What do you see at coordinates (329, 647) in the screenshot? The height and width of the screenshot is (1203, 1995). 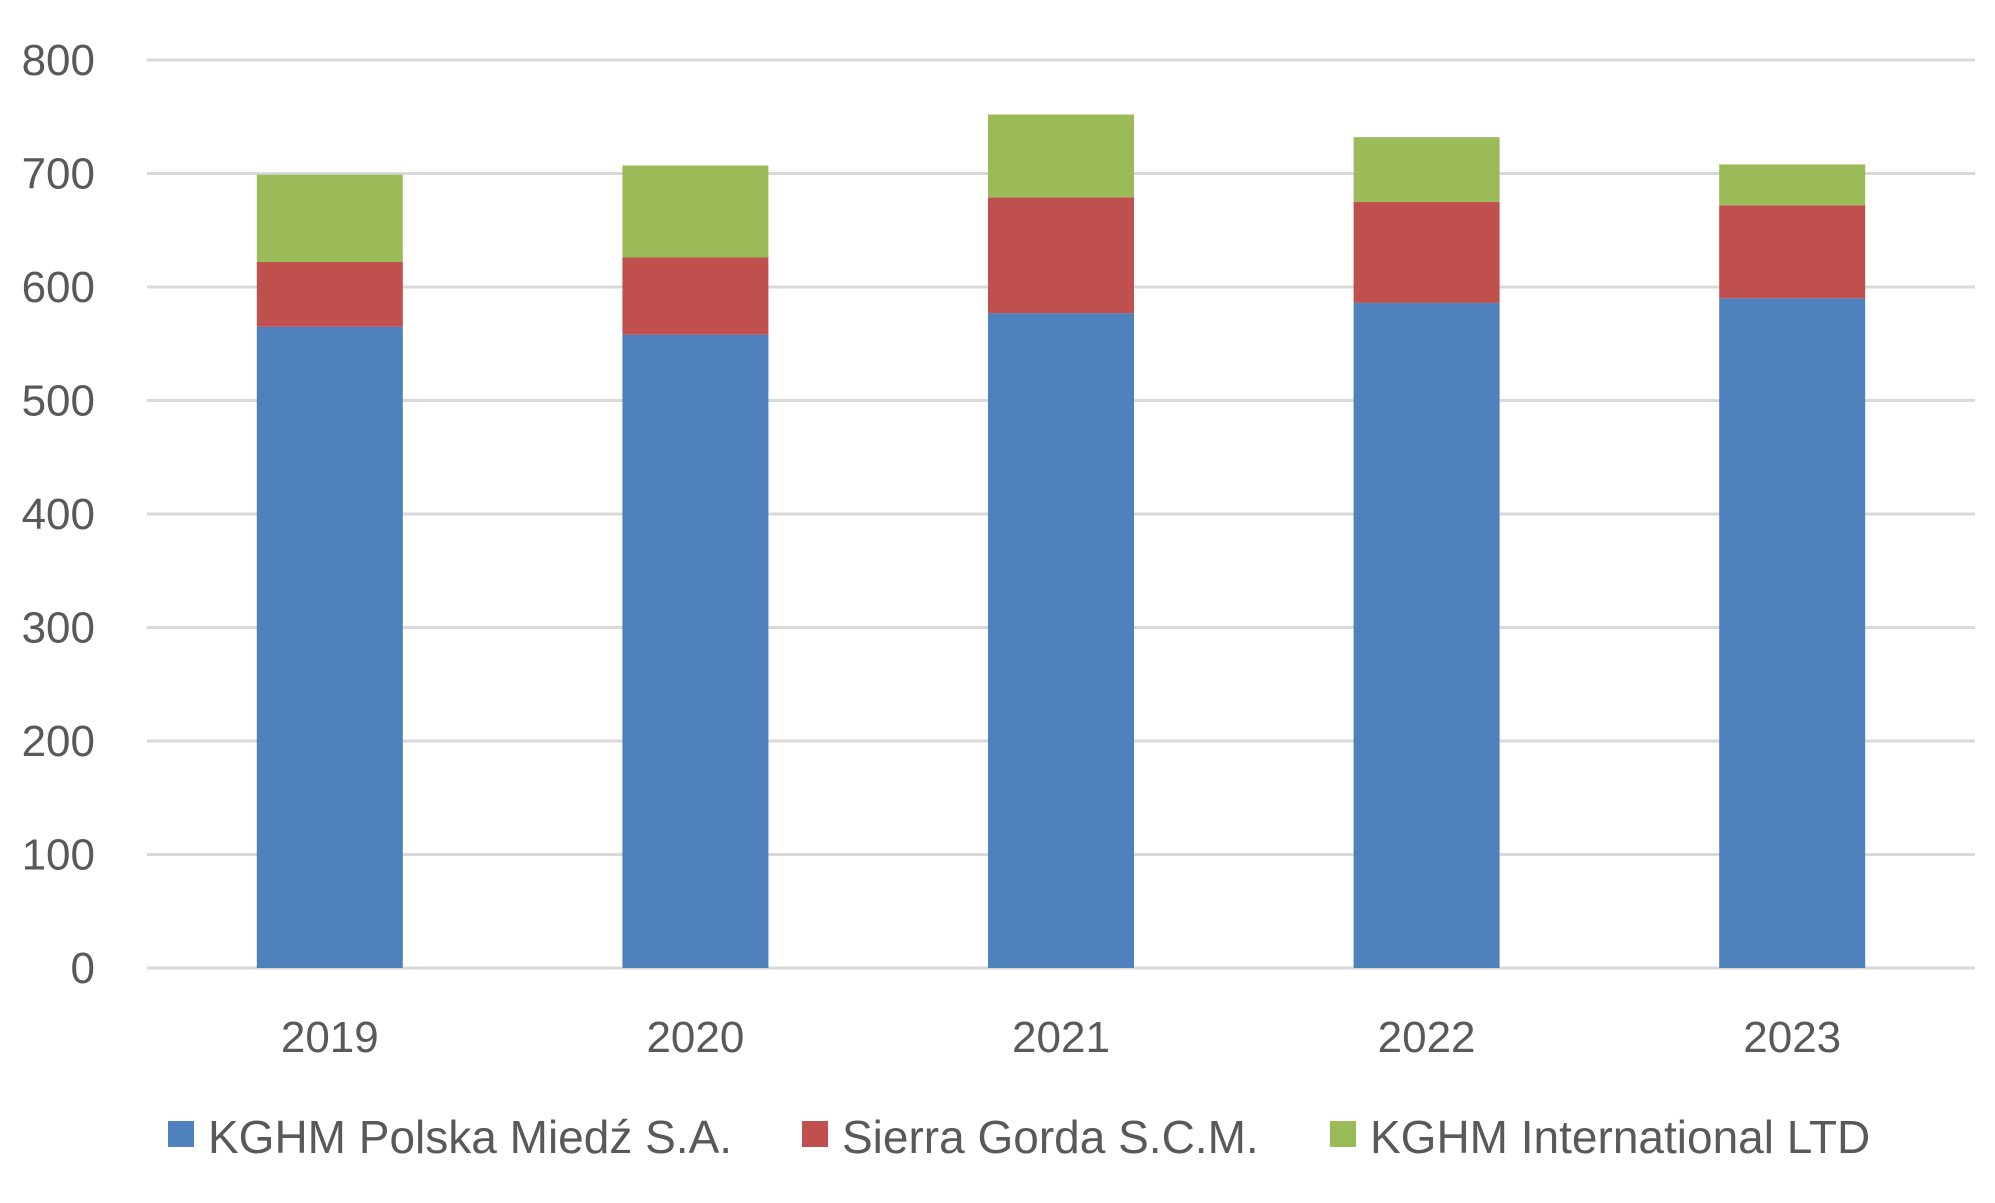 I see `bar-segment-kghm-polska-mied-s-a-2019` at bounding box center [329, 647].